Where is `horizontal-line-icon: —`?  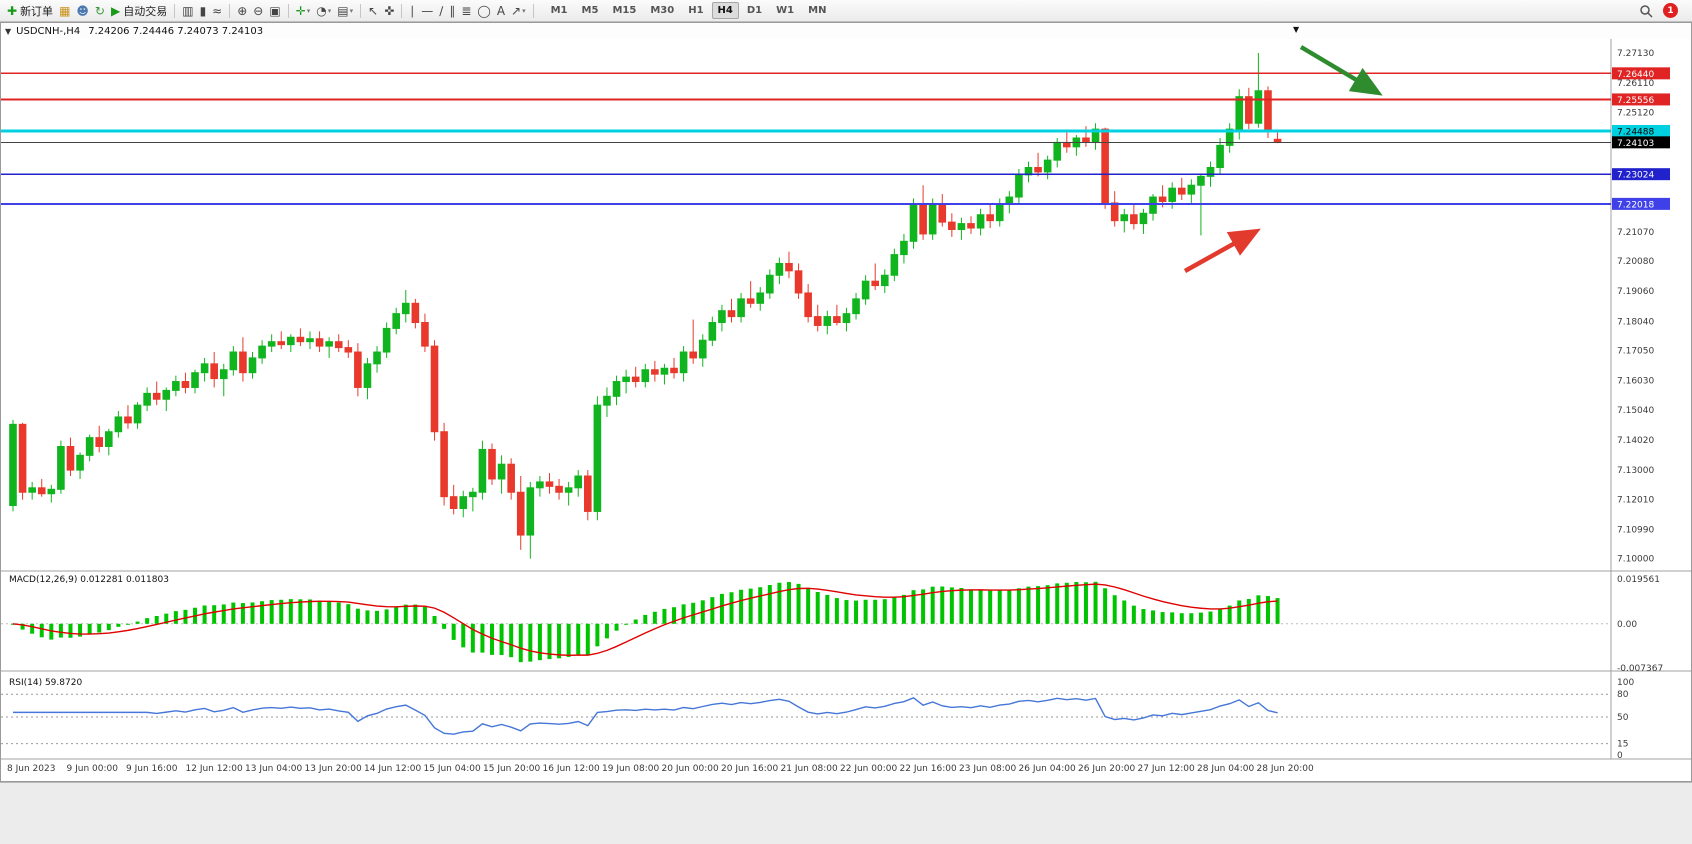
horizontal-line-icon: — is located at coordinates (427, 10).